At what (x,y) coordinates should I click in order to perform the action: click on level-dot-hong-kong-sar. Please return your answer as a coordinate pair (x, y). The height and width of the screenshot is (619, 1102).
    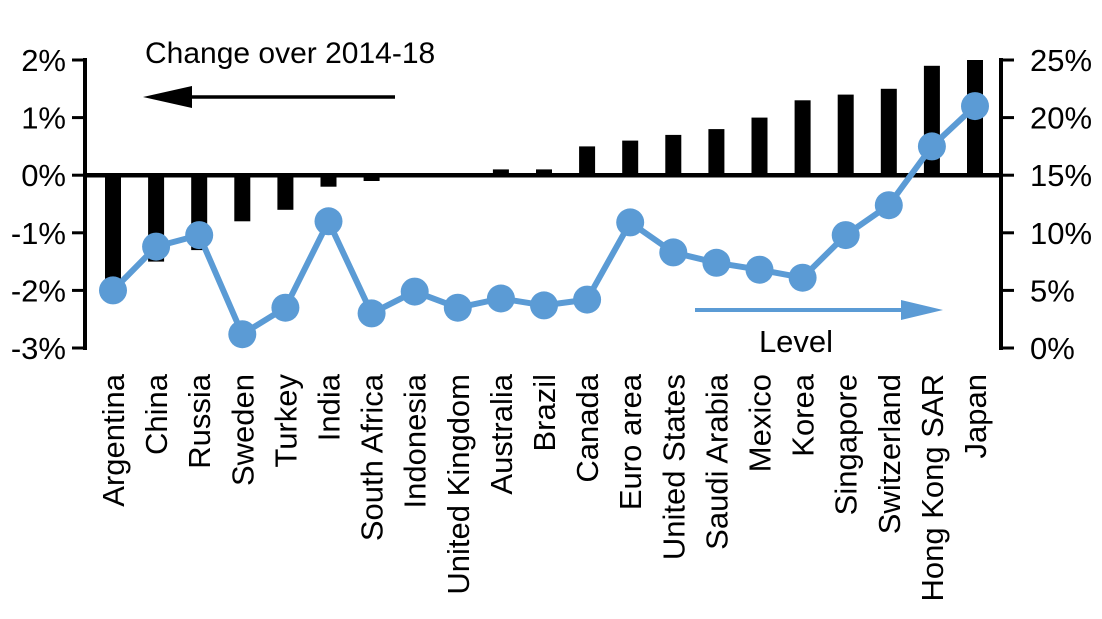
    Looking at the image, I should click on (931, 146).